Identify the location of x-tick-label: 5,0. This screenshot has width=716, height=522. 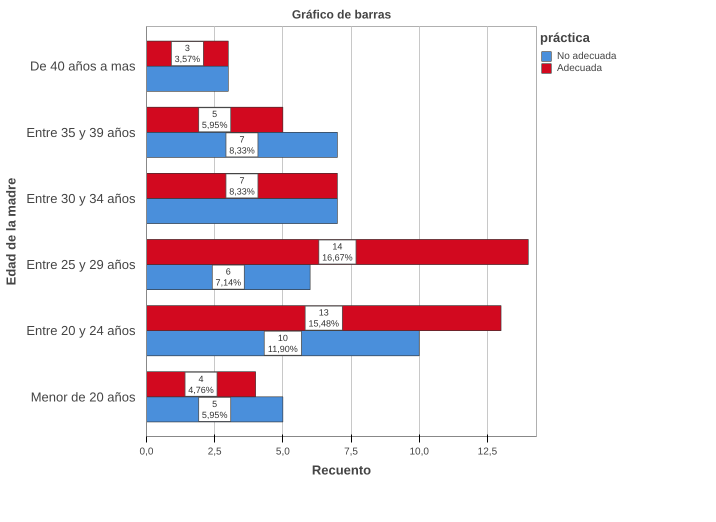
(283, 452).